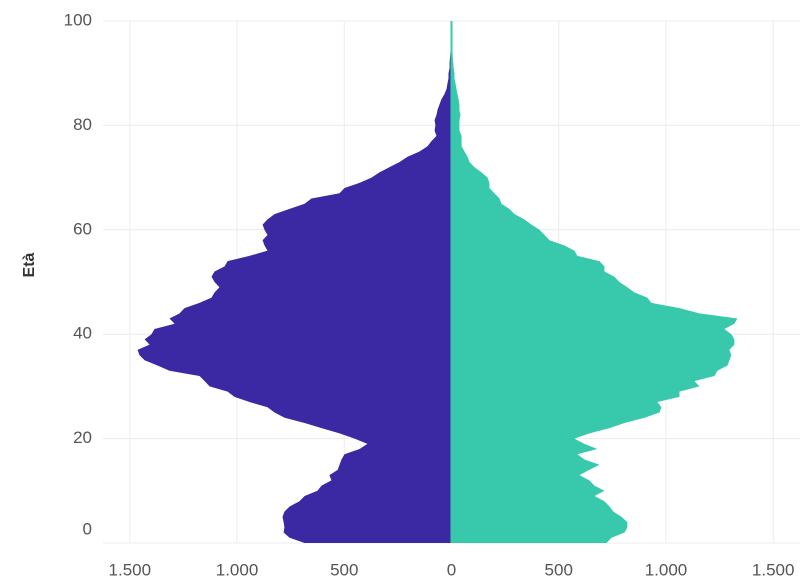 This screenshot has width=800, height=581. Describe the element at coordinates (82, 124) in the screenshot. I see `y-tick-label: 80` at that location.